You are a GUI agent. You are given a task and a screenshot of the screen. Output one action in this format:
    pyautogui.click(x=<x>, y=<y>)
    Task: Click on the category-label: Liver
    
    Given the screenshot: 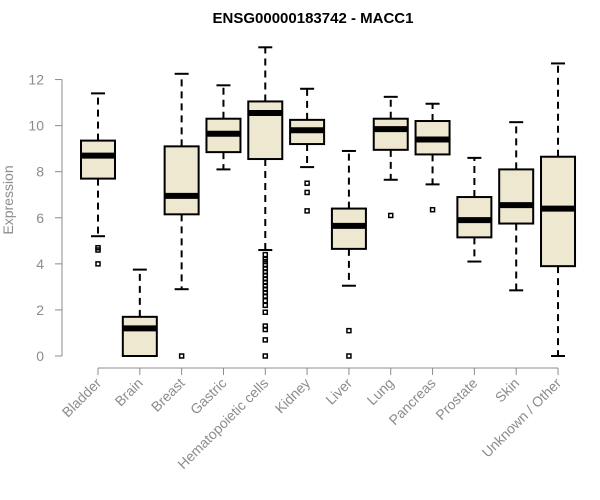 What is the action you would take?
    pyautogui.click(x=338, y=391)
    